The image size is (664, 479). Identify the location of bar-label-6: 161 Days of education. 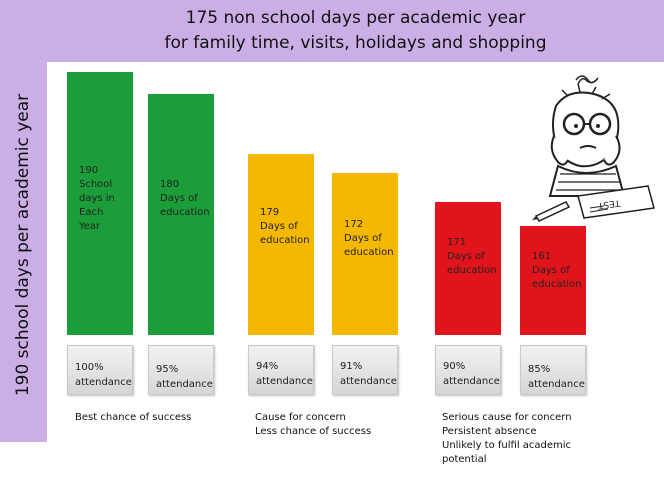
(557, 270).